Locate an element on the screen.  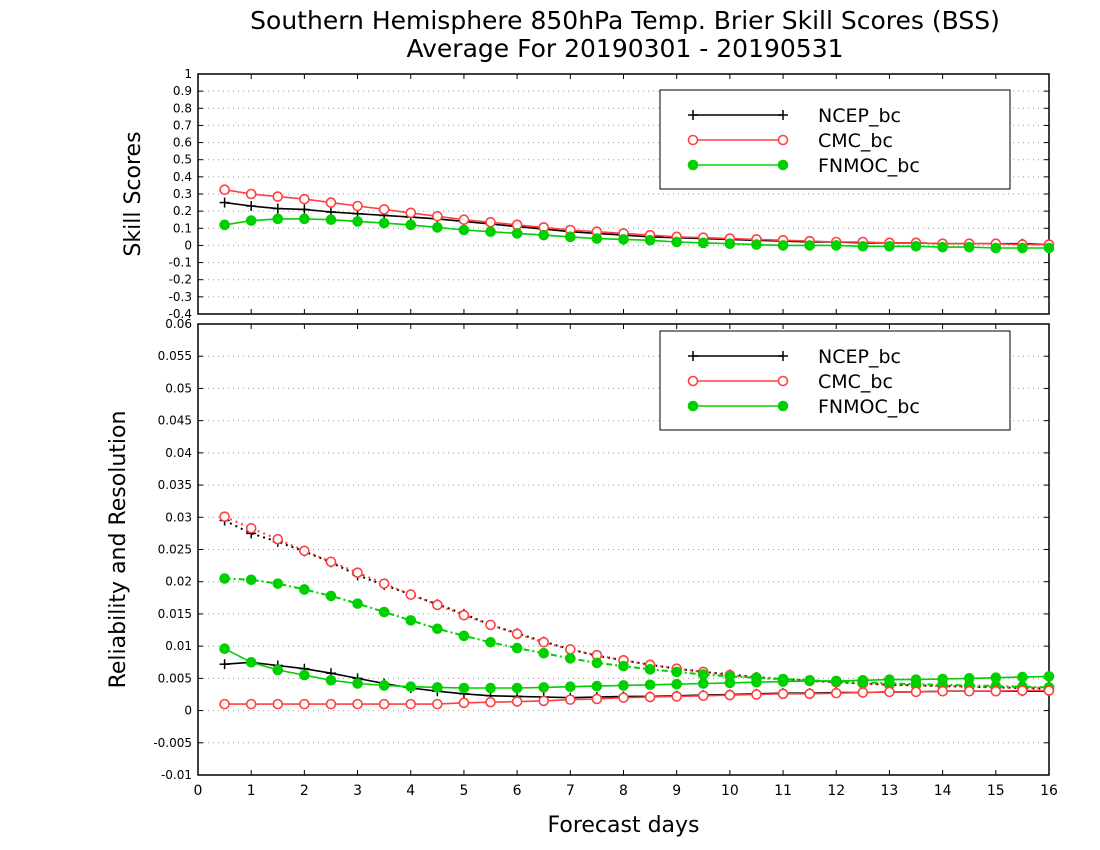
y-tick-label: -0.005 is located at coordinates (172, 743).